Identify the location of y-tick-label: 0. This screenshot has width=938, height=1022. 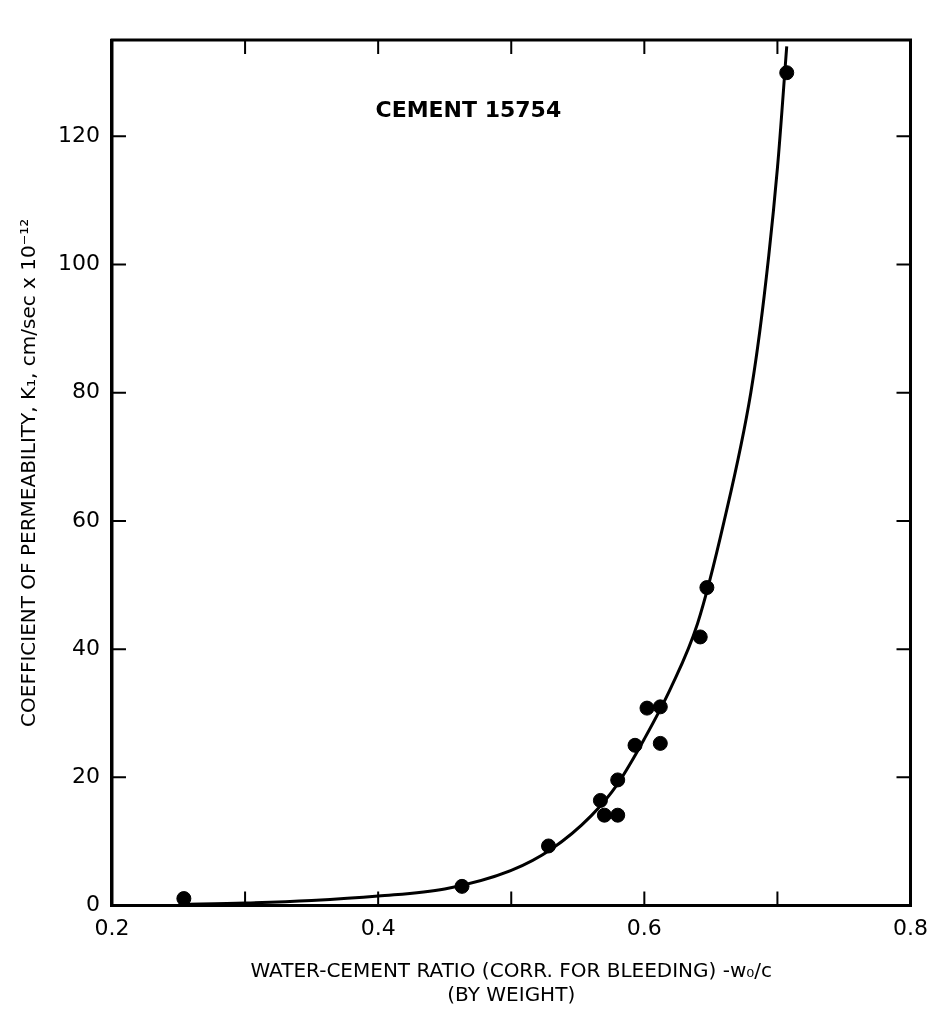
(92, 904).